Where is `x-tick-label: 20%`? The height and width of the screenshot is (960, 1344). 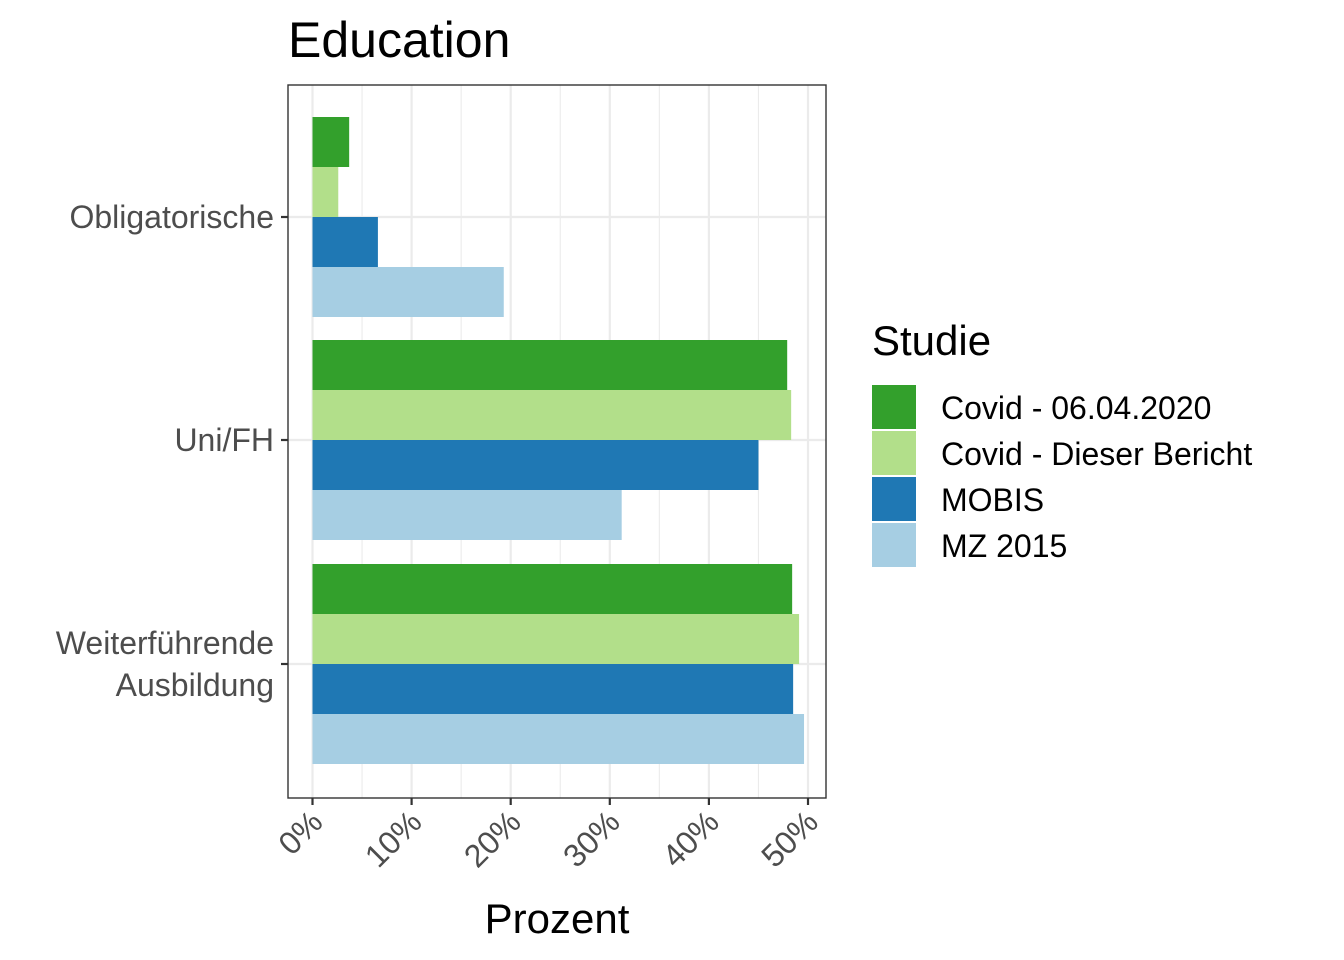 x-tick-label: 20% is located at coordinates (492, 838).